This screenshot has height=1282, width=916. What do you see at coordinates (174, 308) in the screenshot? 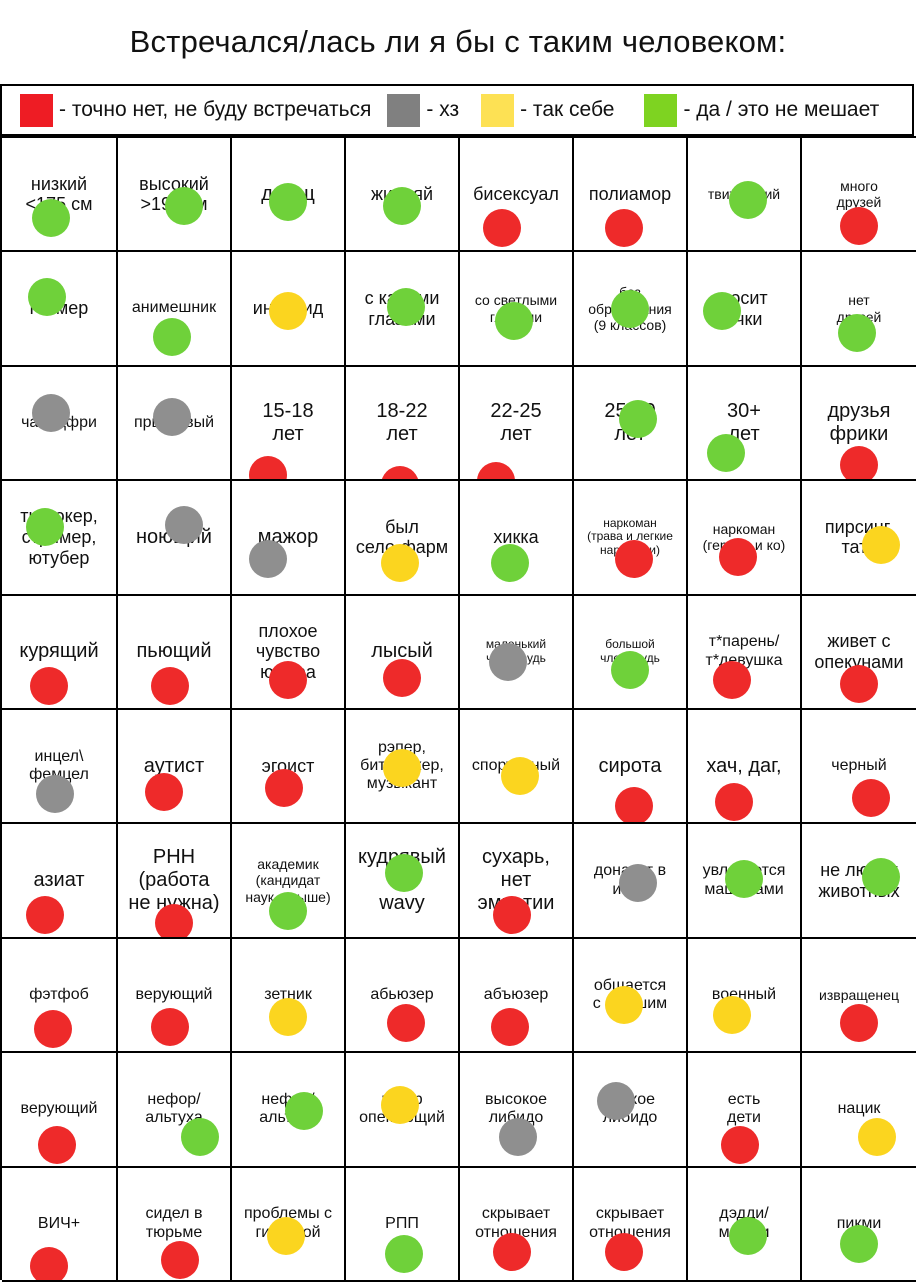
I see `cell-label: анимешник` at bounding box center [174, 308].